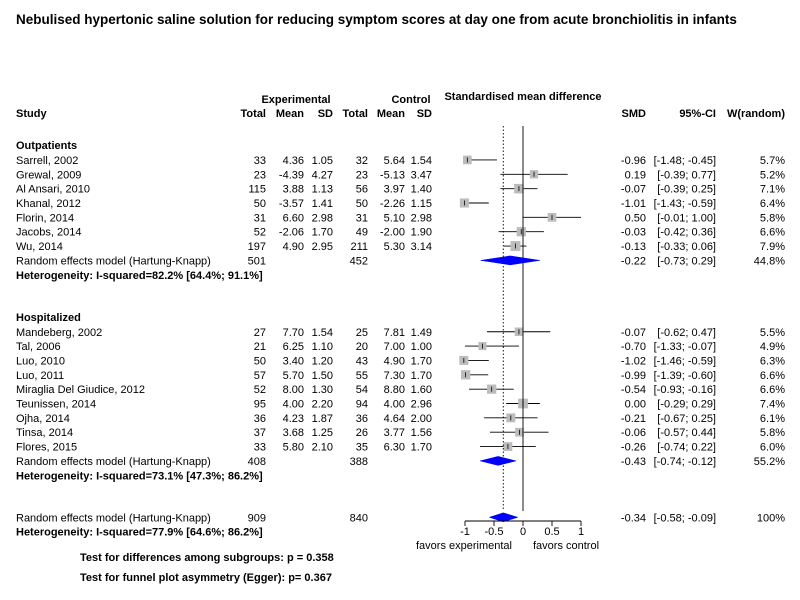 The height and width of the screenshot is (600, 800). I want to click on ctrl-sd: 1.54, so click(421, 161).